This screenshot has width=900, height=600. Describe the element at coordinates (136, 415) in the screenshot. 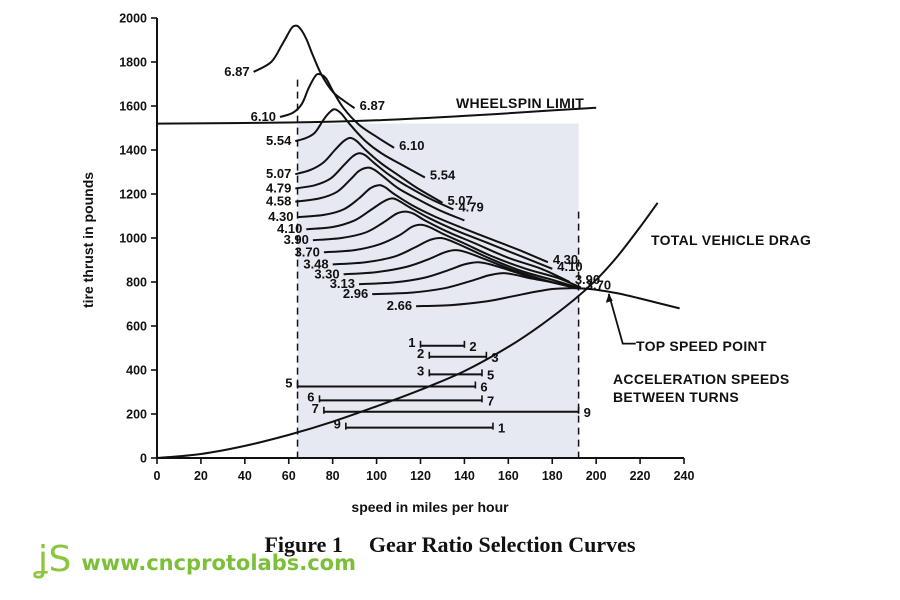

I see `y-tick-label: 200` at that location.